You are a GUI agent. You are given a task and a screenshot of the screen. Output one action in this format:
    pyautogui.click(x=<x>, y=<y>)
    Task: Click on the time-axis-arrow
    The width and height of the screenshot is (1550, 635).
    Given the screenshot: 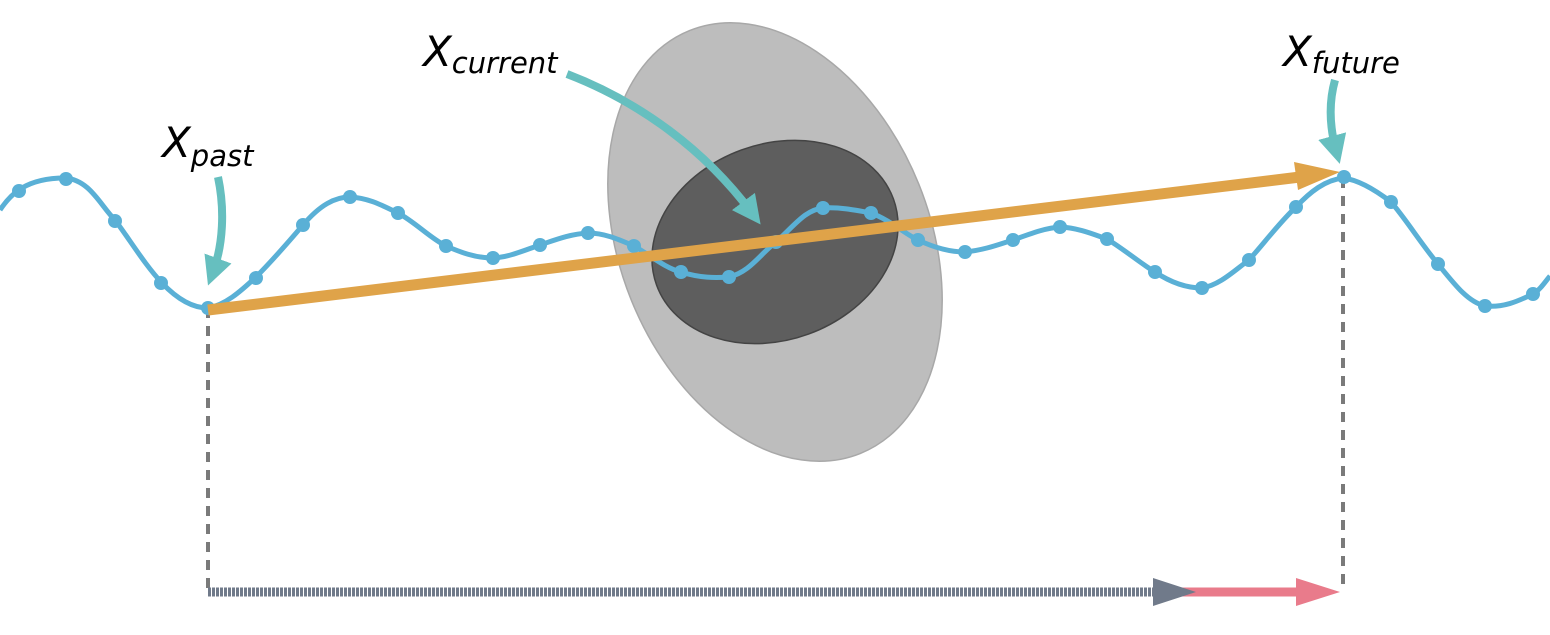 What is the action you would take?
    pyautogui.click(x=702, y=592)
    